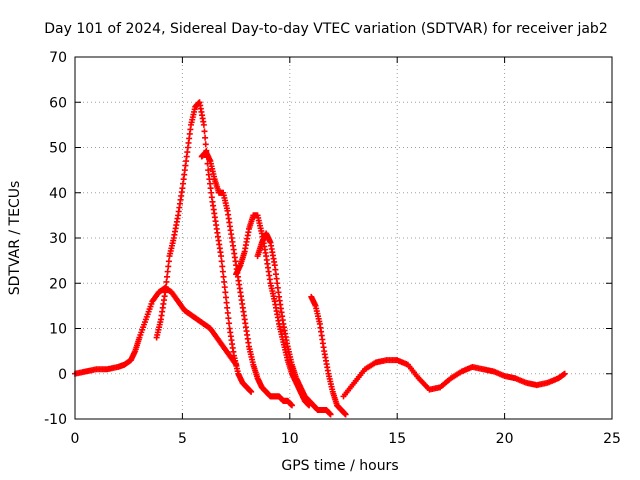  I want to click on y-tick-label: 0, so click(62, 375).